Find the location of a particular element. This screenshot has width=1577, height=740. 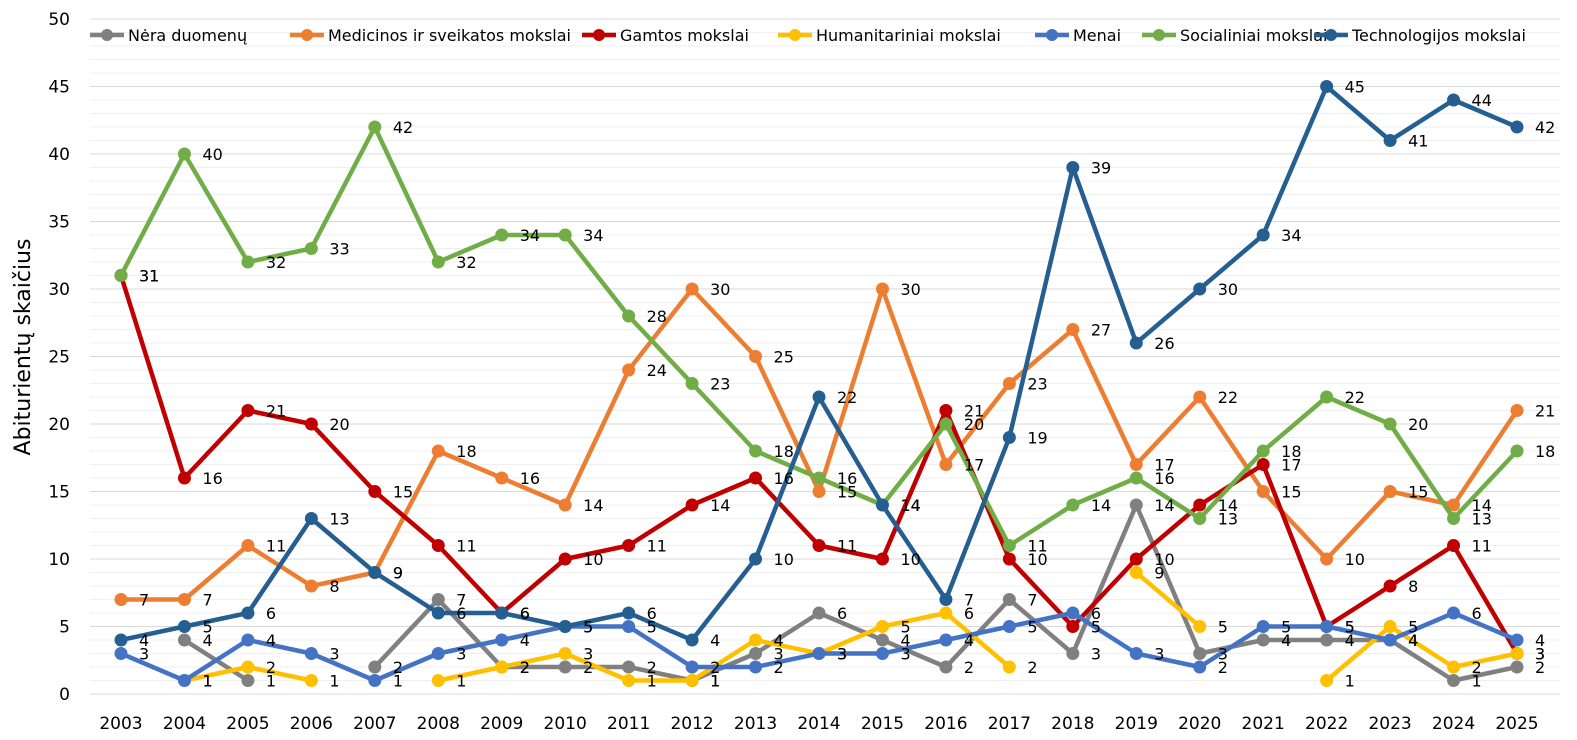

data-label: 11 is located at coordinates (847, 546).